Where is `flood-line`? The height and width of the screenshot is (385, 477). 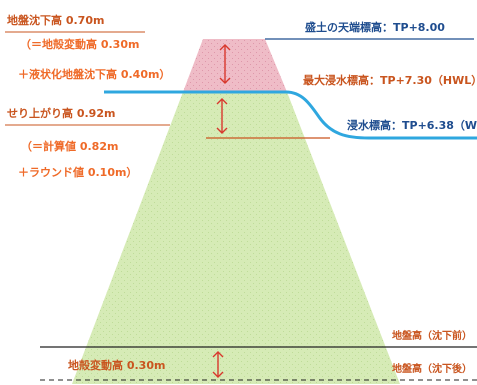 flood-line is located at coordinates (381, 115).